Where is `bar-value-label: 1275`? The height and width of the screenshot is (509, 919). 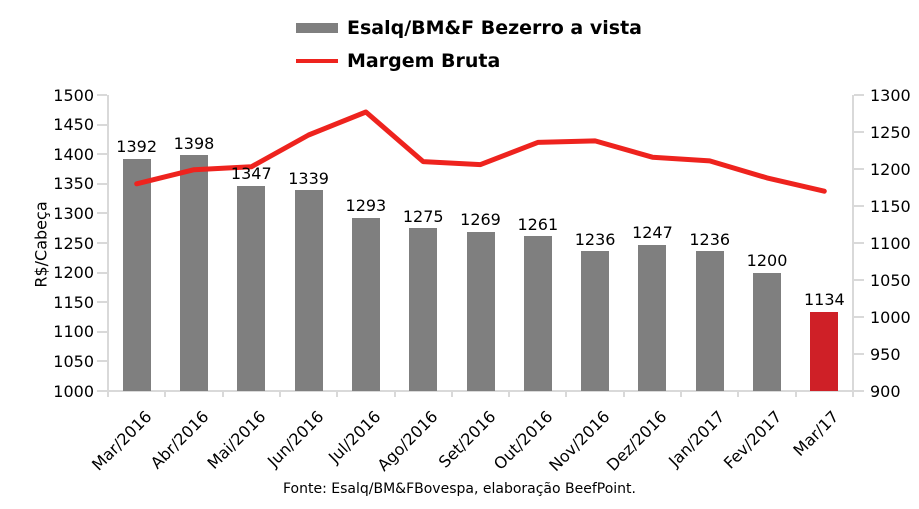 bar-value-label: 1275 is located at coordinates (423, 216).